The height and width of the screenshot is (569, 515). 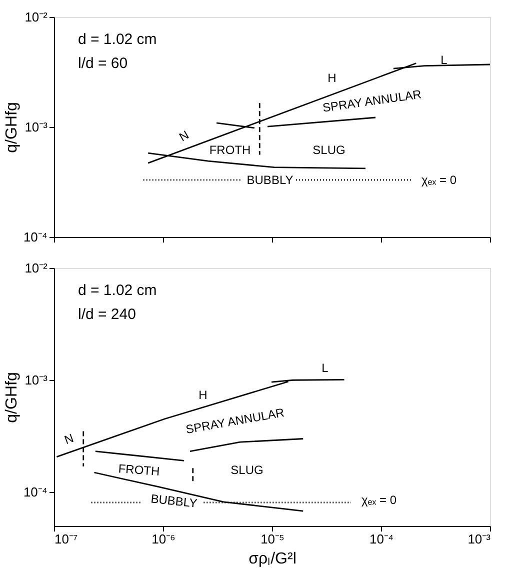 I want to click on x-tick-label: 10⁻⁴, so click(x=381, y=539).